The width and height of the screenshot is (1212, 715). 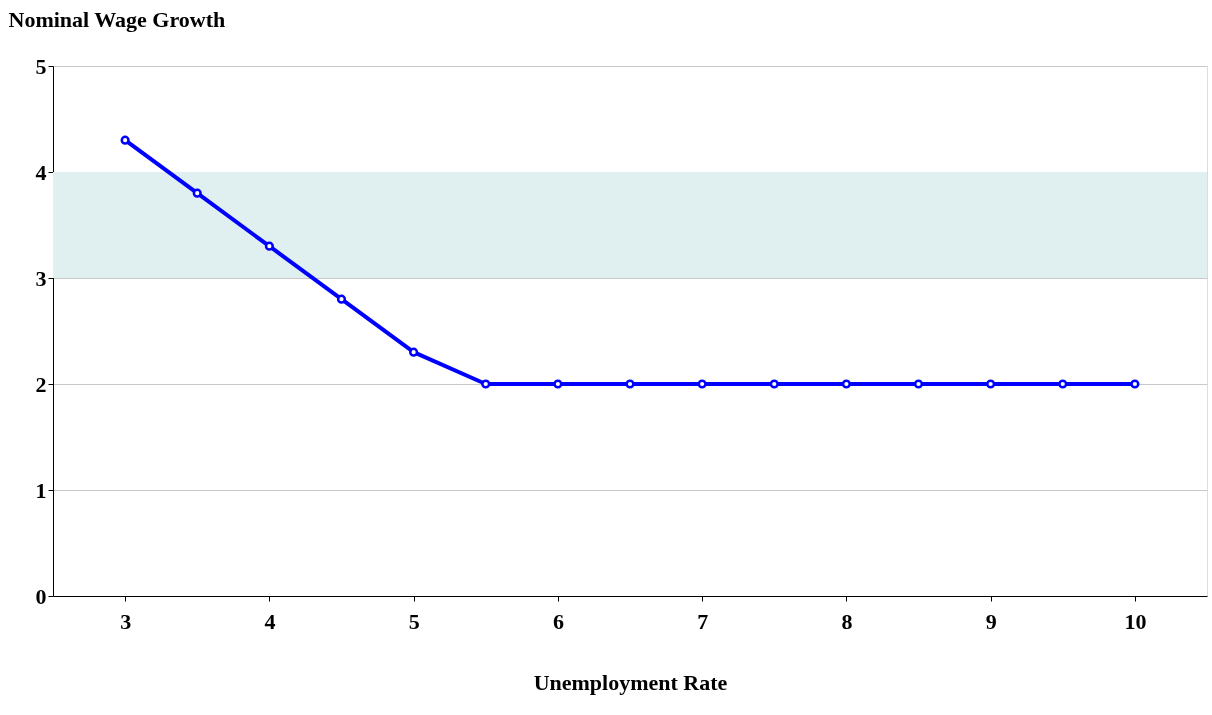 I want to click on y-tick-label: 2, so click(x=41, y=384).